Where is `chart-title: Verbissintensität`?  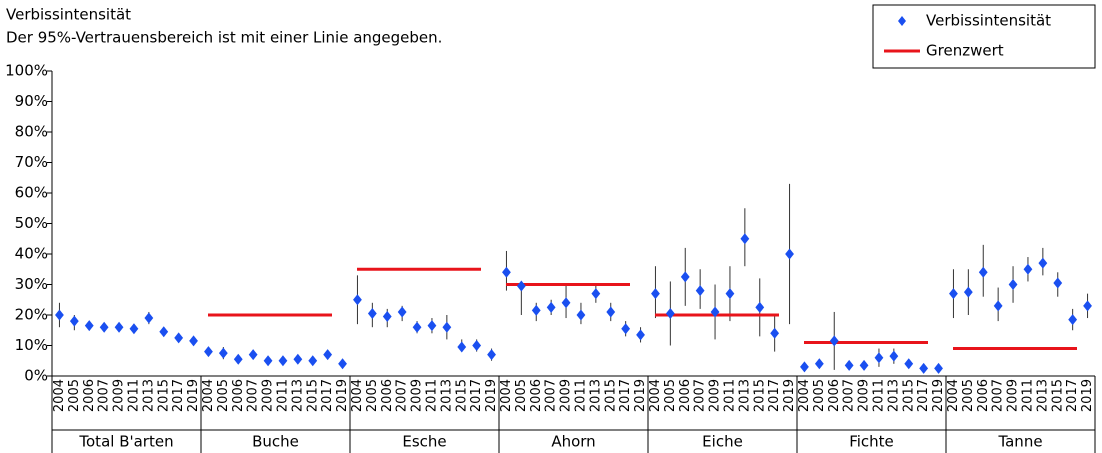 chart-title: Verbissintensität is located at coordinates (68, 15).